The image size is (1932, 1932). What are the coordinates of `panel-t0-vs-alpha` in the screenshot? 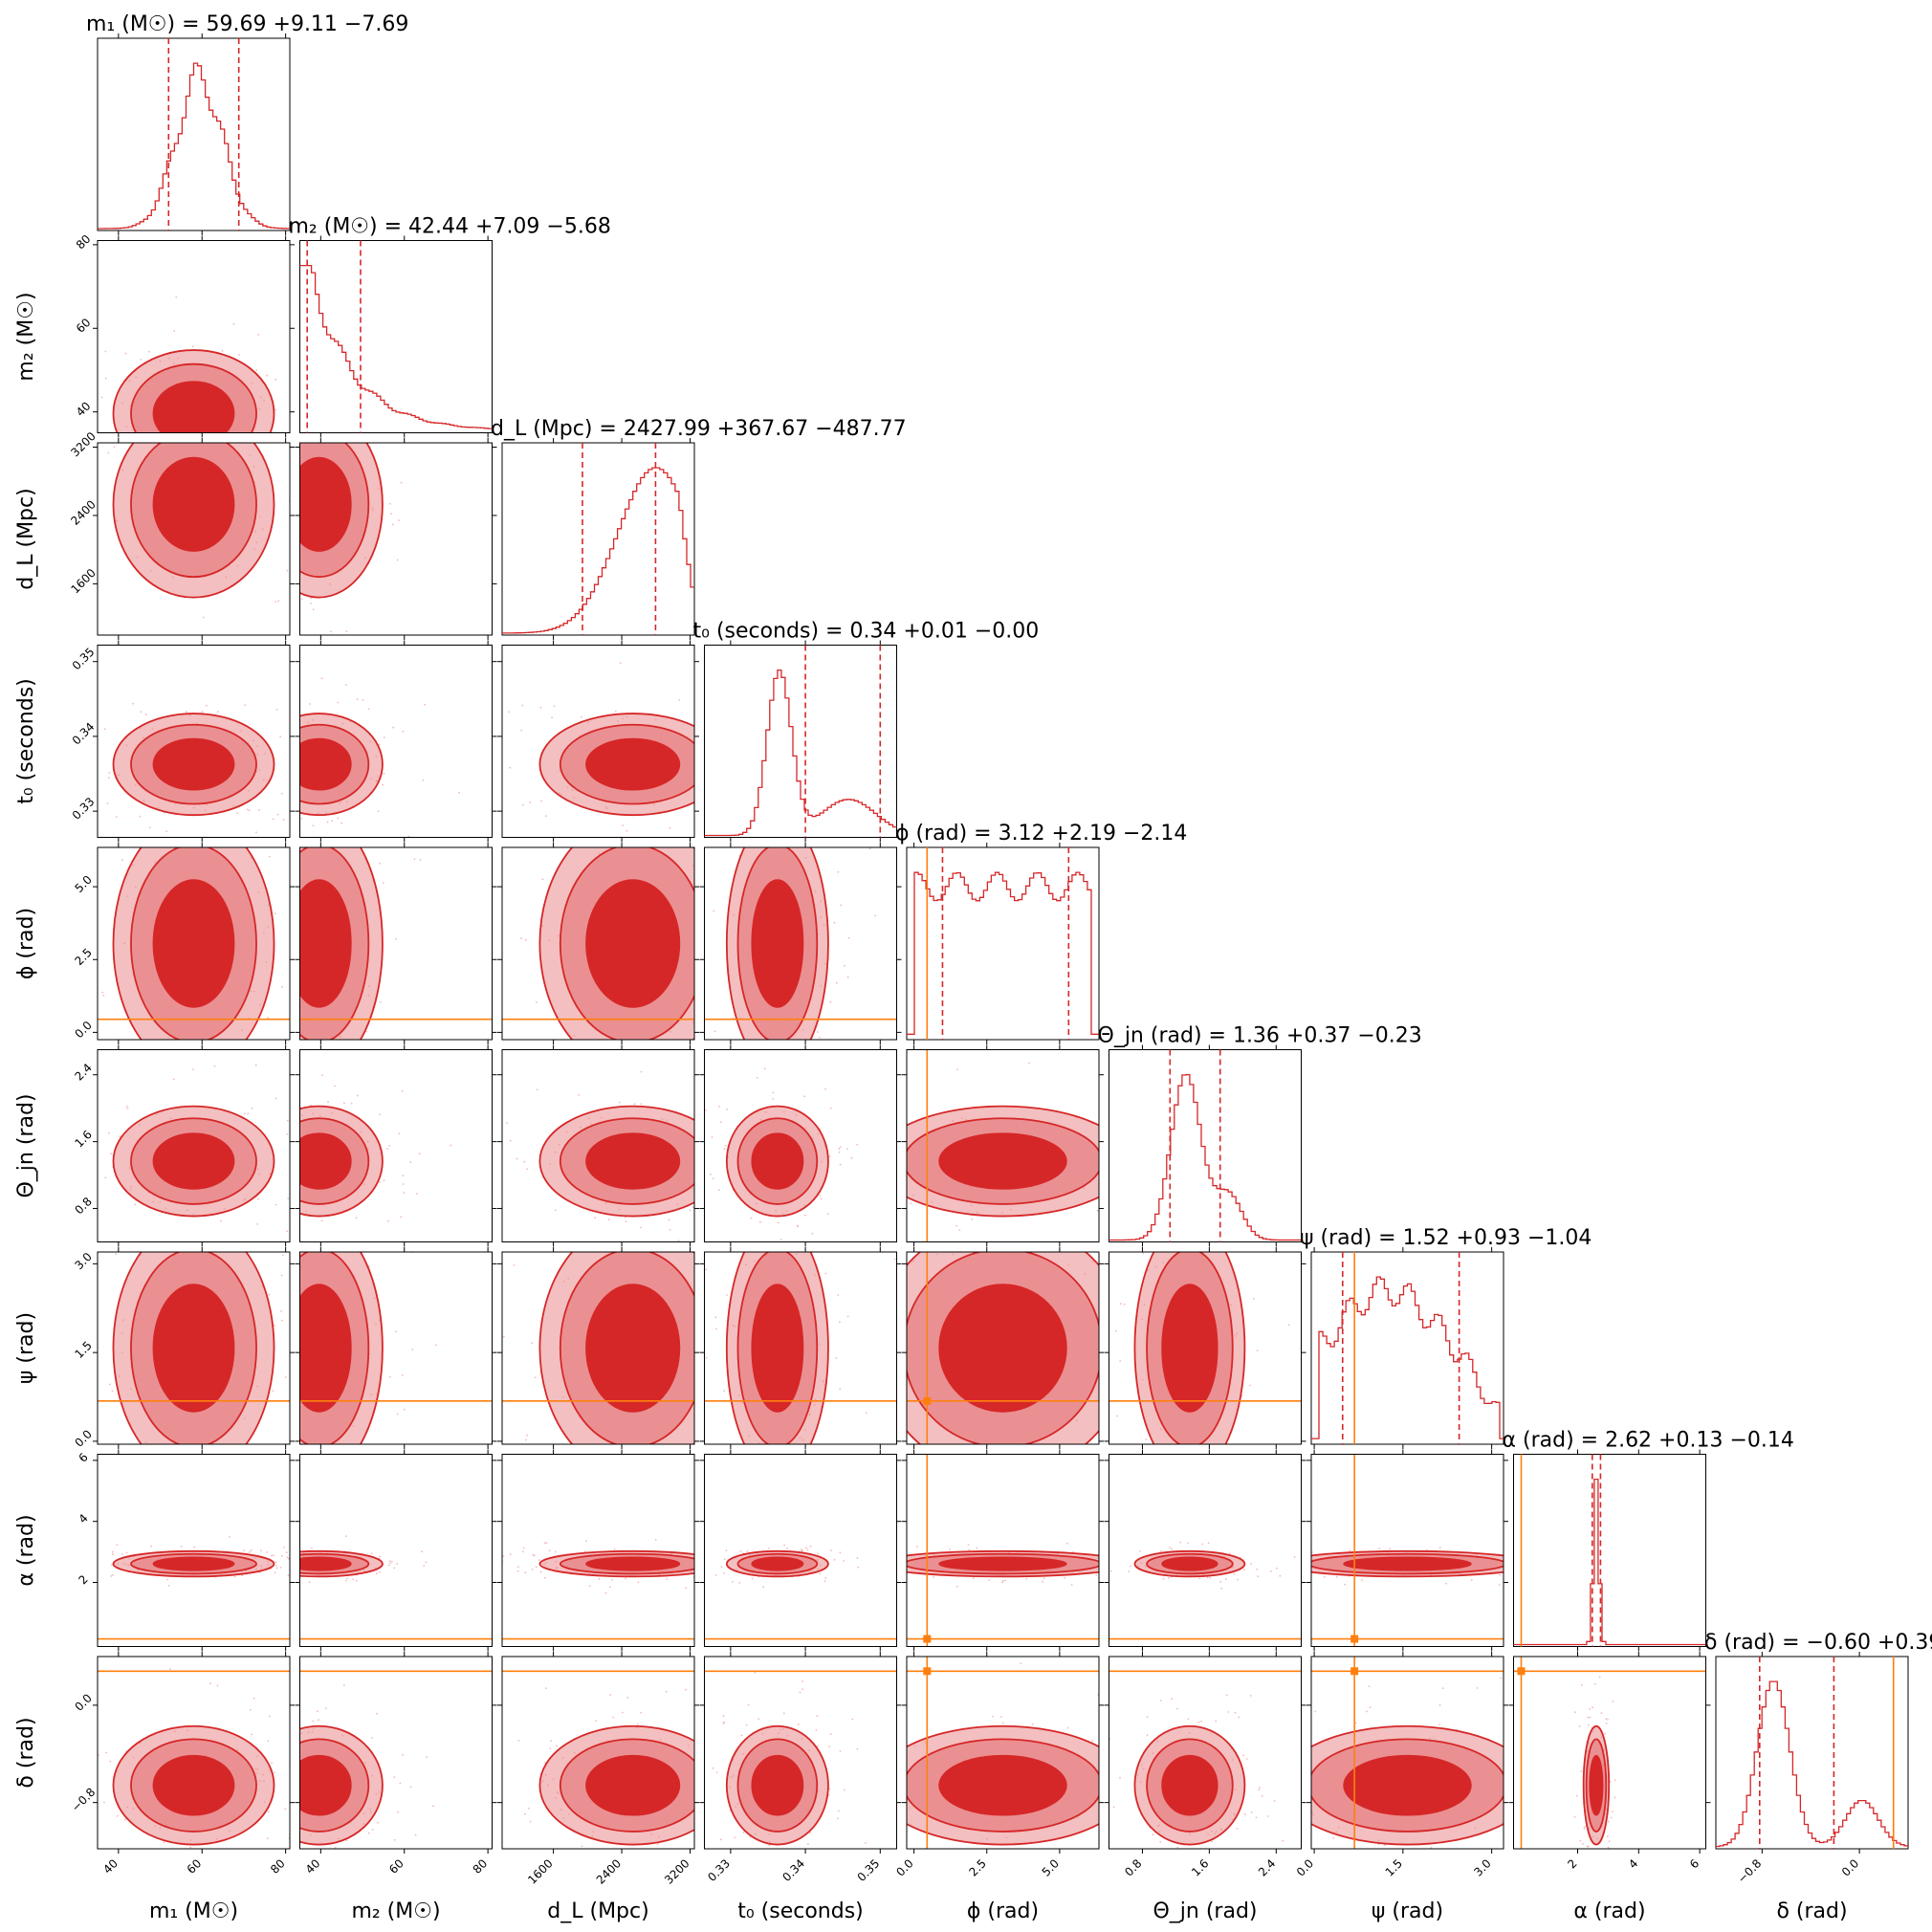 It's located at (800, 1550).